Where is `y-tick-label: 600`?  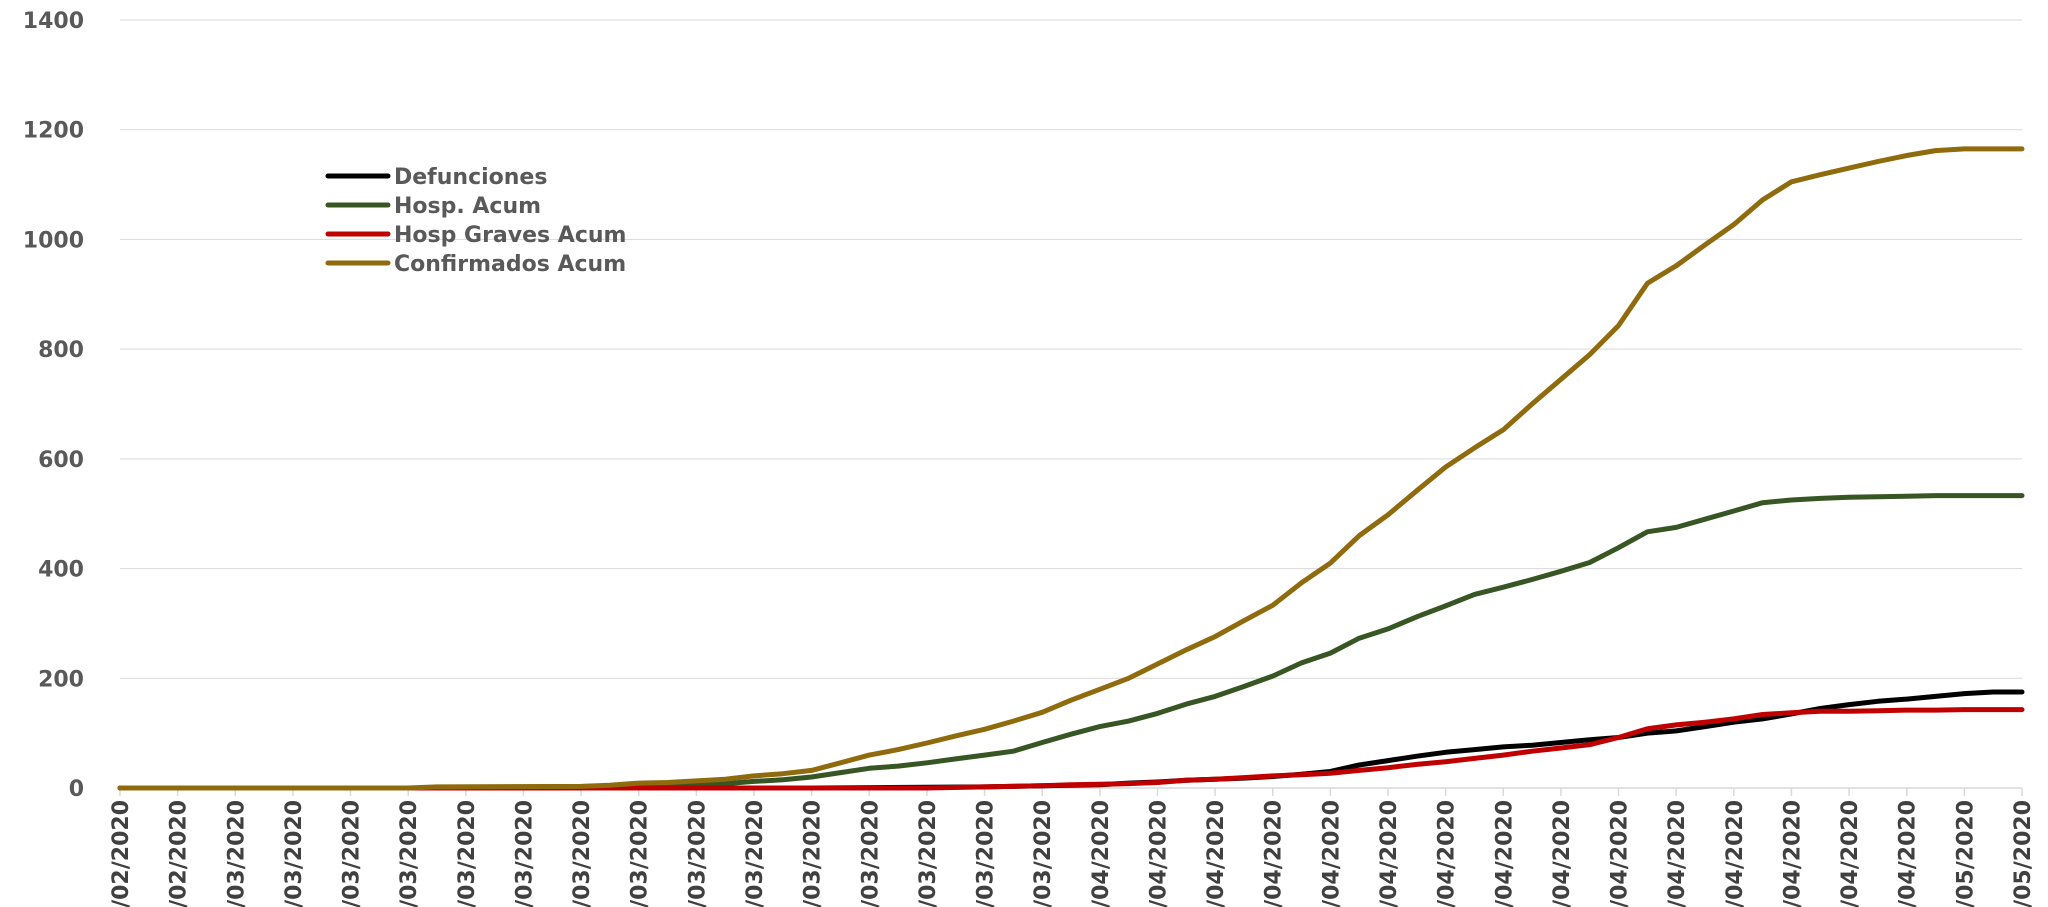
y-tick-label: 600 is located at coordinates (61, 460).